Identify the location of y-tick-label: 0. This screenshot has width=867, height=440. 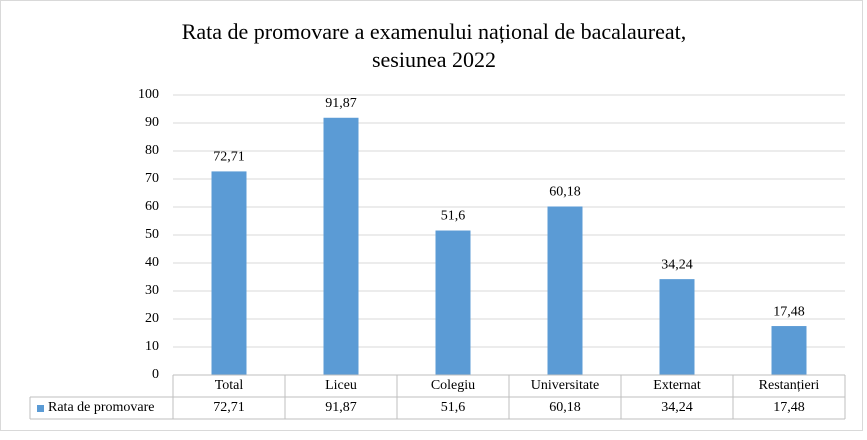
(155, 374).